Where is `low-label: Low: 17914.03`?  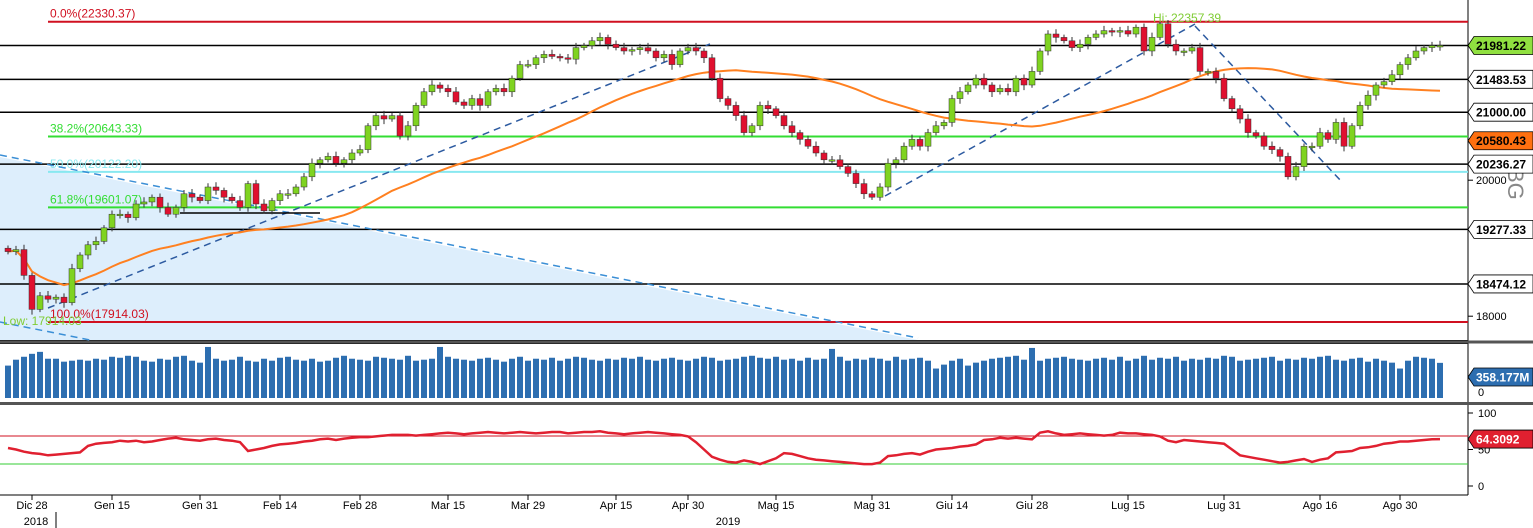
low-label: Low: 17914.03 is located at coordinates (42, 321).